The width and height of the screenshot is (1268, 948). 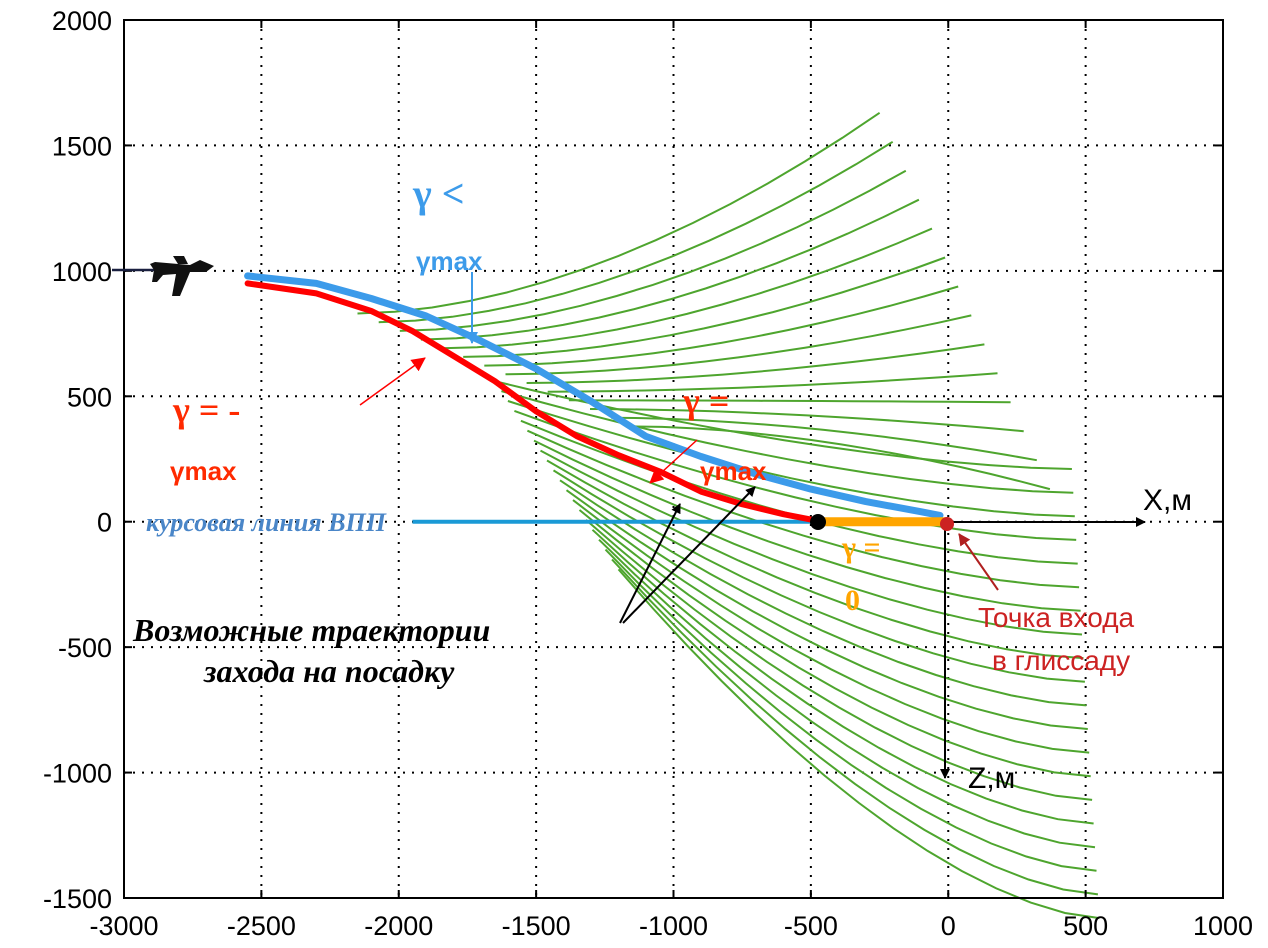 What do you see at coordinates (261, 926) in the screenshot?
I see `x-tick-label: -2500` at bounding box center [261, 926].